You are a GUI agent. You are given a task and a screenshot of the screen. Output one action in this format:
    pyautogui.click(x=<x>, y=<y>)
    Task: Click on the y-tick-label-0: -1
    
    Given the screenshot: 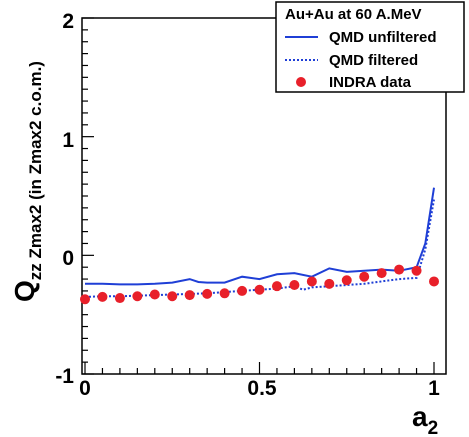 What is the action you would take?
    pyautogui.click(x=64, y=376)
    